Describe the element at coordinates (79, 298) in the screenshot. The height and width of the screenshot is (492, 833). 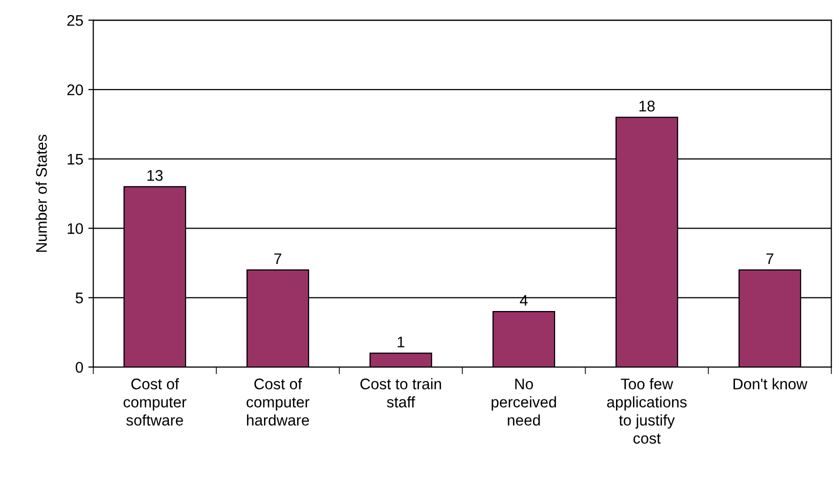
I see `y-tick-label: 5` at that location.